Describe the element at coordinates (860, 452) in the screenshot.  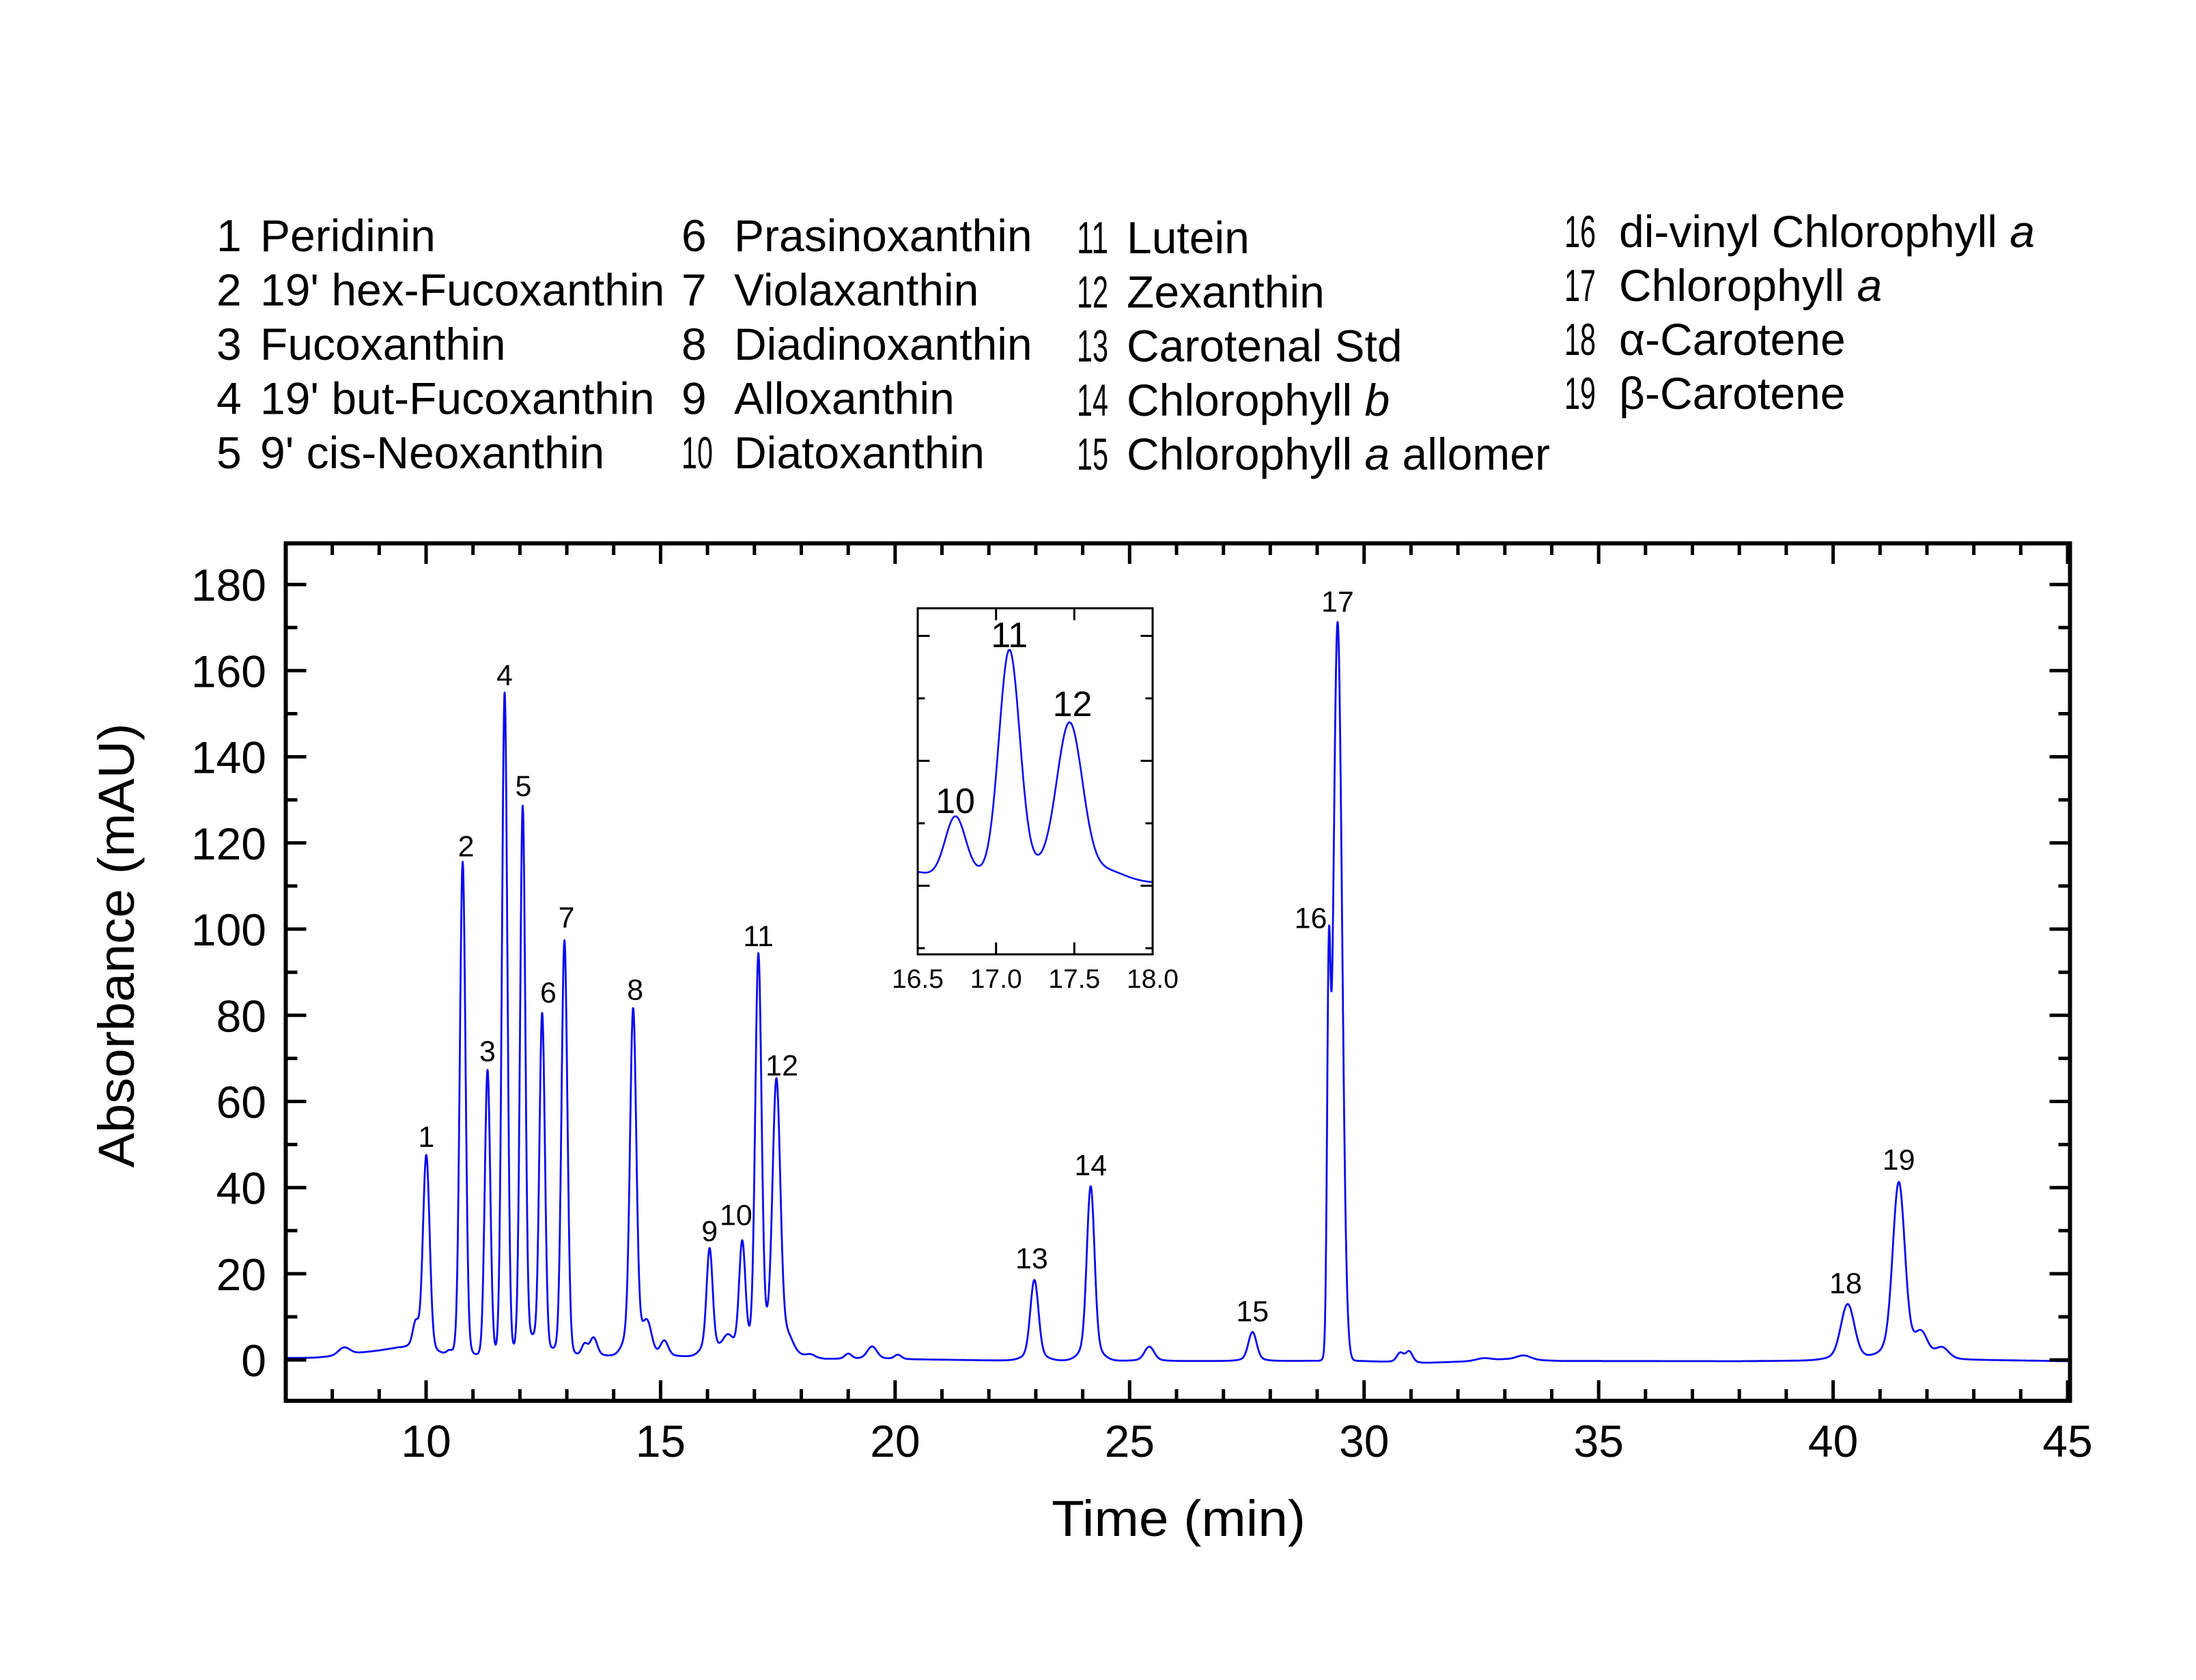
I see `svg-text: Diatoxanthin` at that location.